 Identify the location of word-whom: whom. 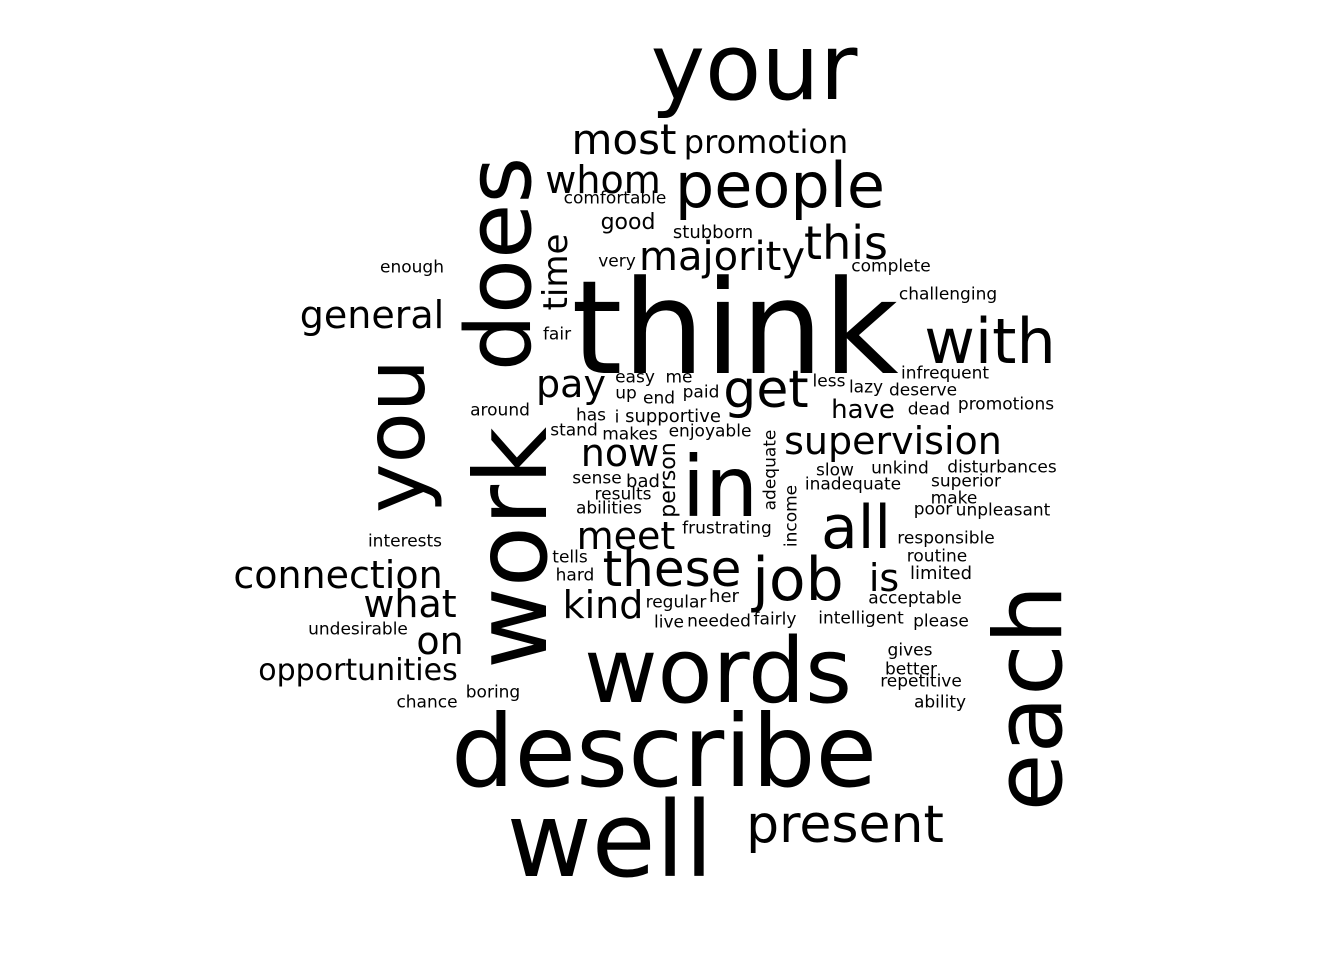
(603, 180).